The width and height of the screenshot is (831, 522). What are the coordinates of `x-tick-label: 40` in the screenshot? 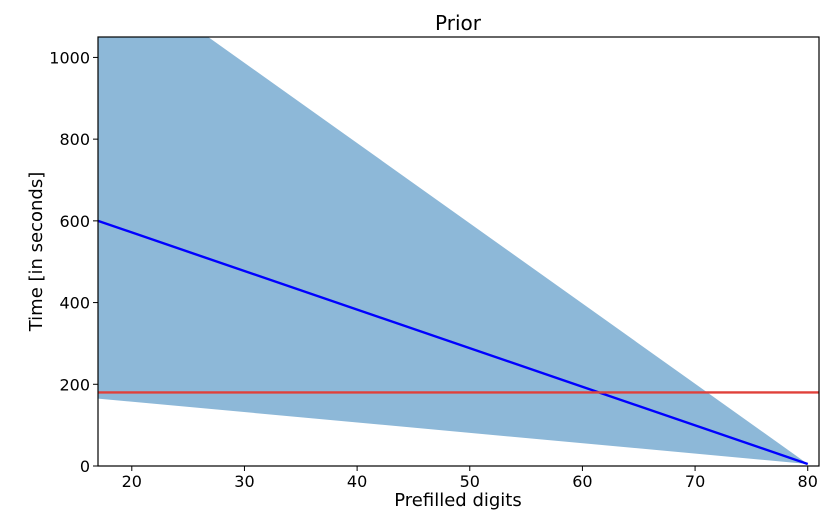 It's located at (357, 481).